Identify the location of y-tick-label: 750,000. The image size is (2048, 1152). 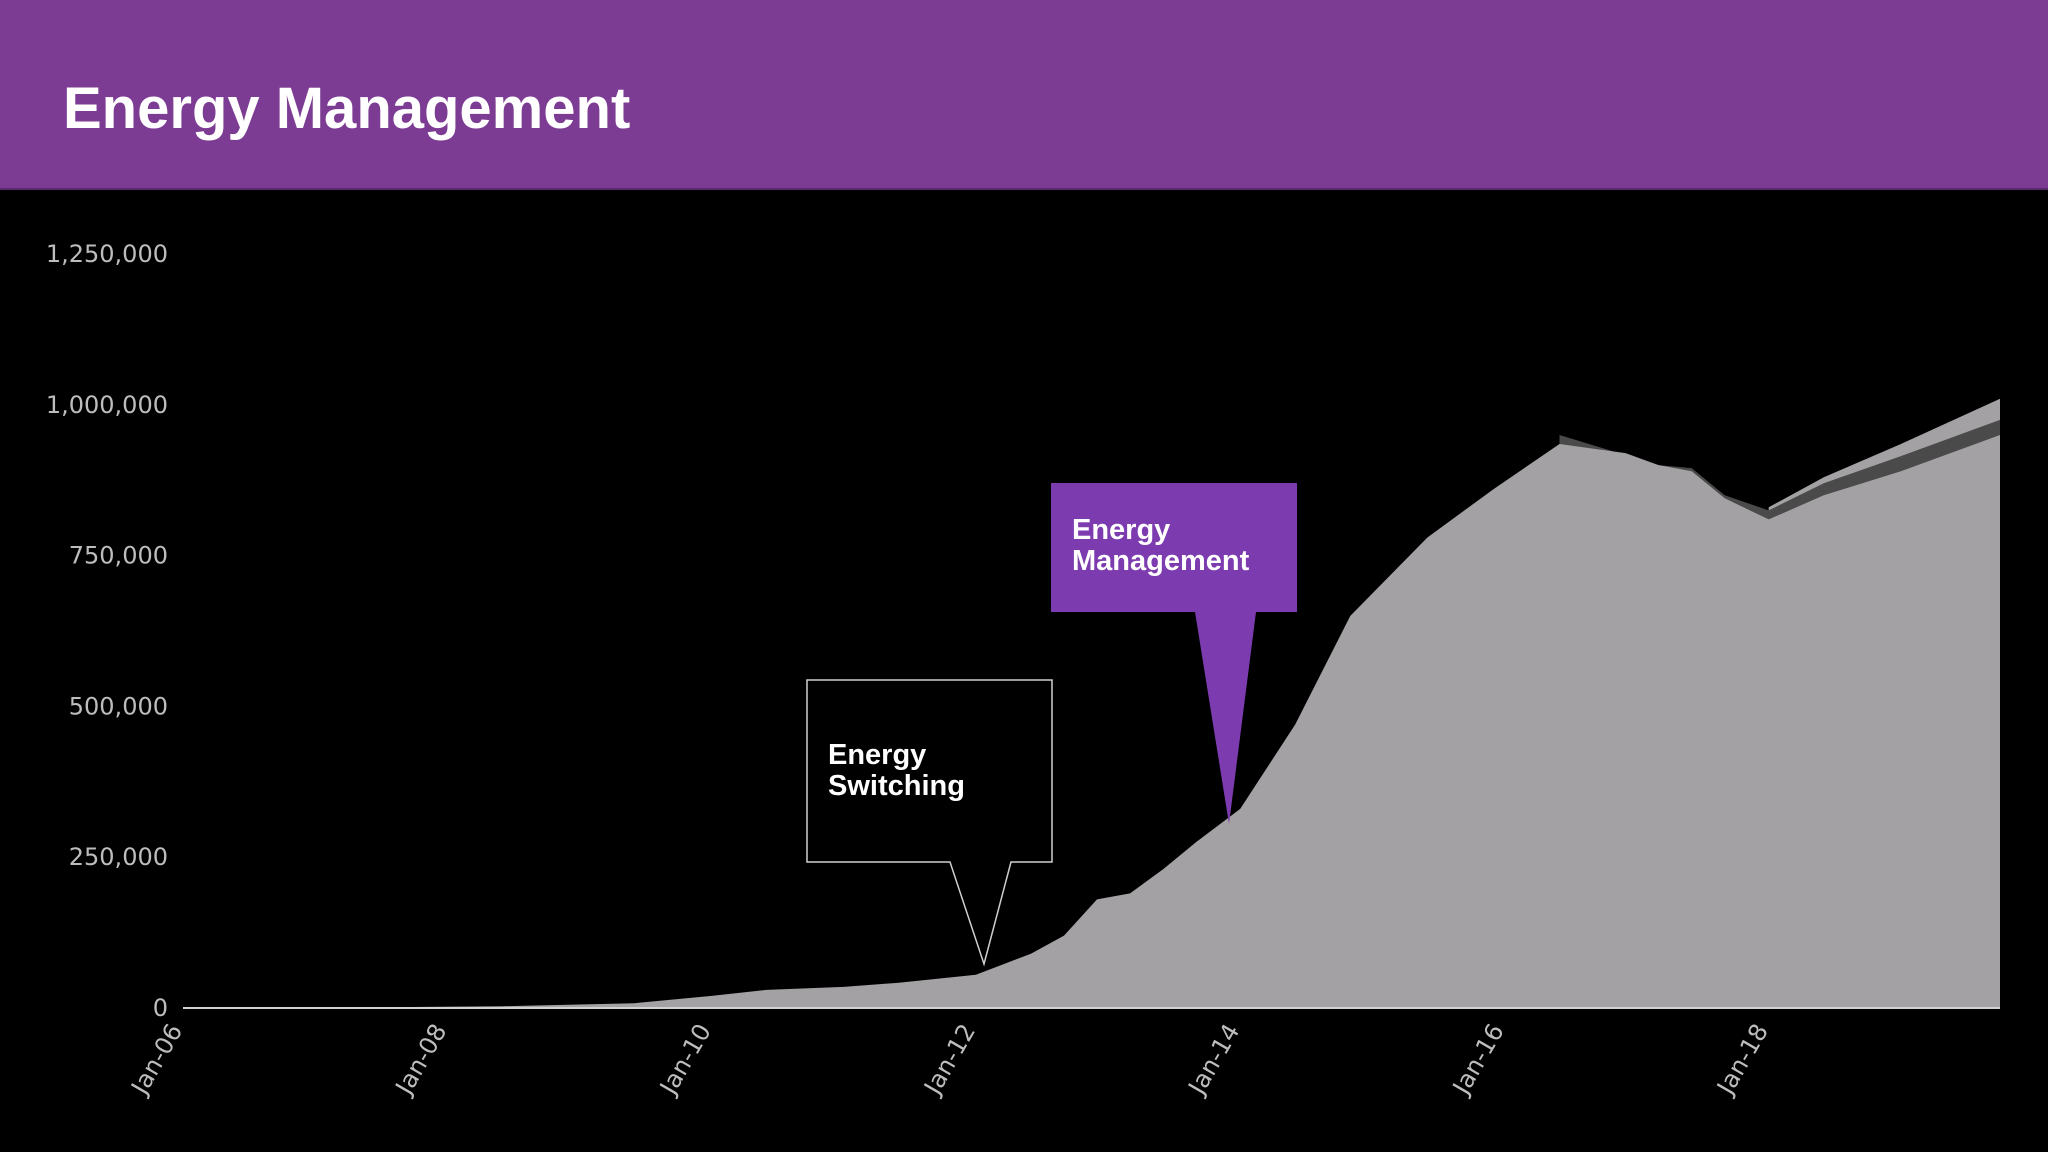
(118, 556).